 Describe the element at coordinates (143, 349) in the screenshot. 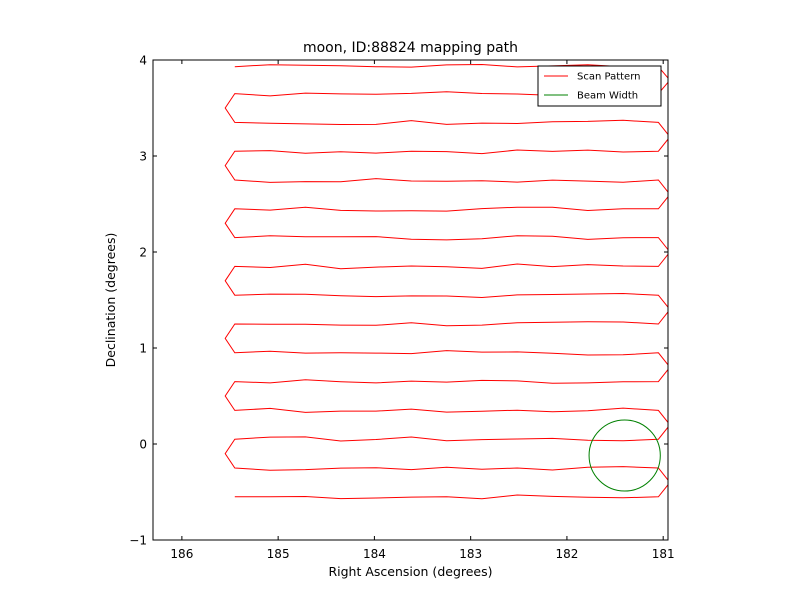

I see `y-tick-label: 1` at that location.